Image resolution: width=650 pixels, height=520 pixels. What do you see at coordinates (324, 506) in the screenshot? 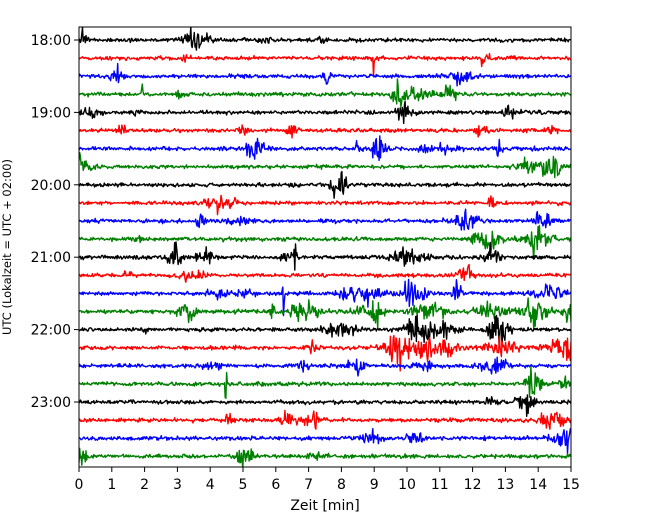
I see `x-axis-label: Zeit [min]` at bounding box center [324, 506].